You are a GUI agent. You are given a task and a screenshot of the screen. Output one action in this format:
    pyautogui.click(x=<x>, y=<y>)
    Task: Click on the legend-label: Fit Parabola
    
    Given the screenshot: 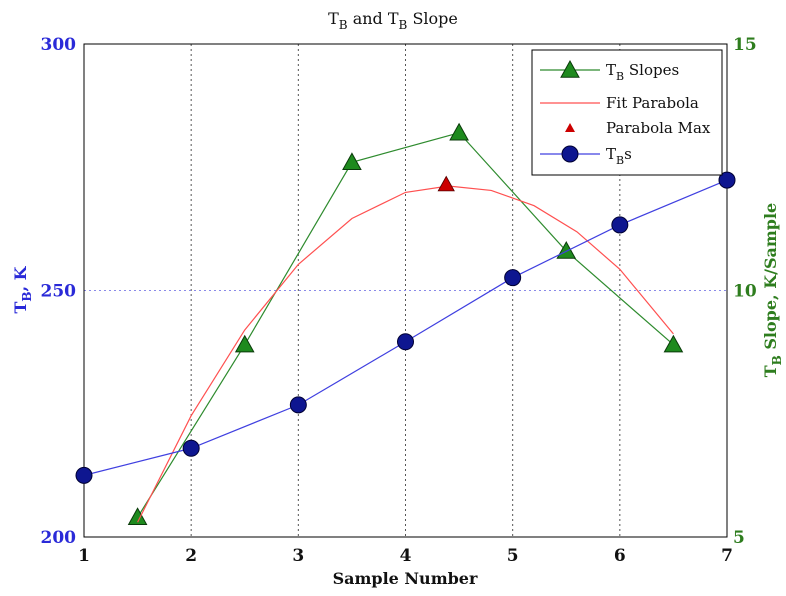 What is the action you would take?
    pyautogui.click(x=652, y=103)
    